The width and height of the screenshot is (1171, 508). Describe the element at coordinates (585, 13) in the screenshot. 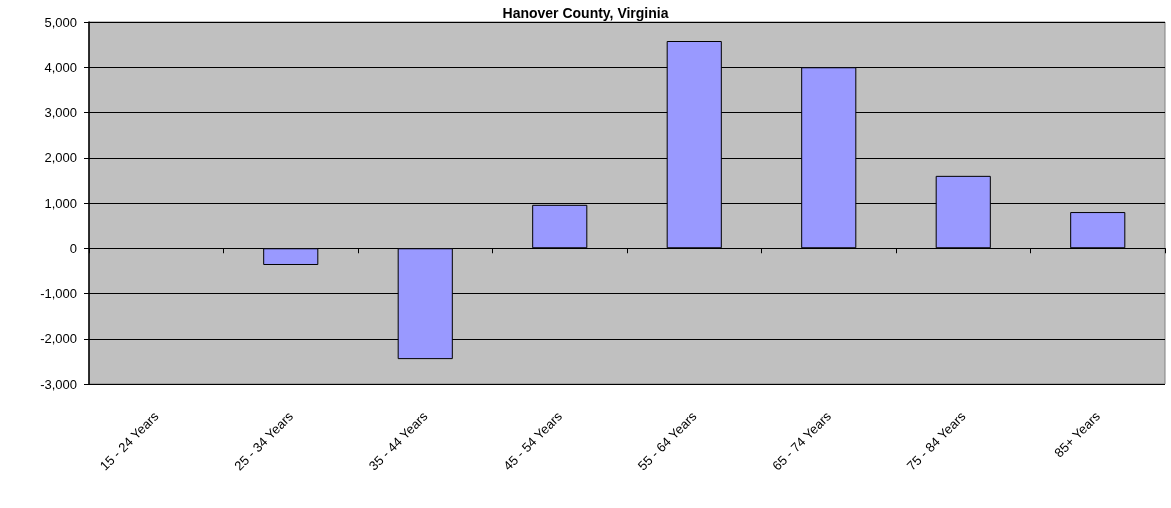

I see `chart-title: Hanover County, Virginia` at that location.